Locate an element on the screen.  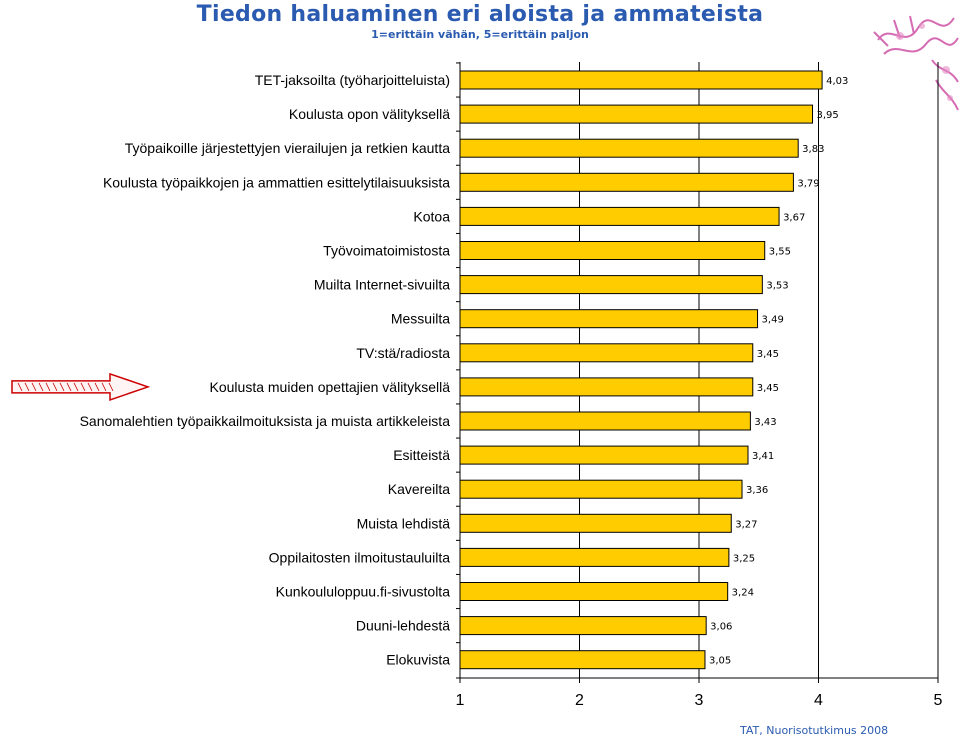
category-label: Esitteistä is located at coordinates (421, 455).